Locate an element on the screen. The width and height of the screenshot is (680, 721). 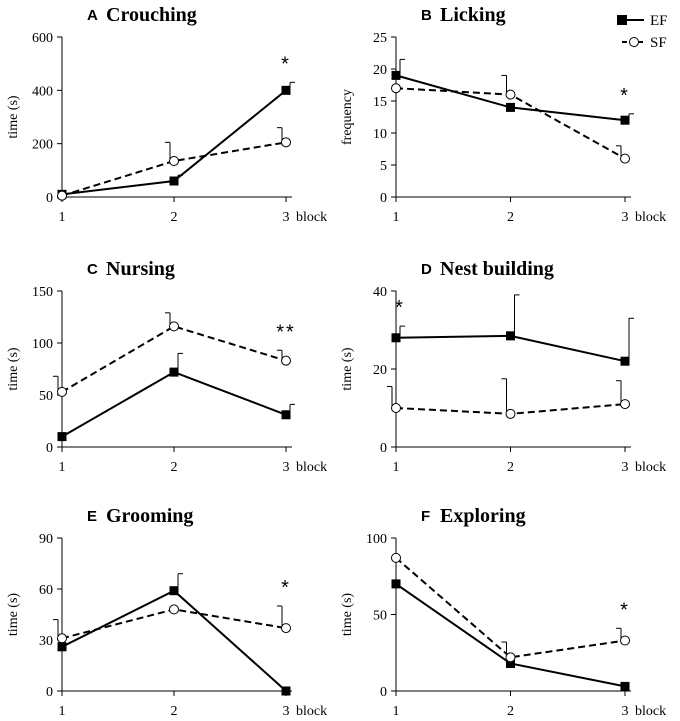
y-tick-label: 20 is located at coordinates (380, 70).